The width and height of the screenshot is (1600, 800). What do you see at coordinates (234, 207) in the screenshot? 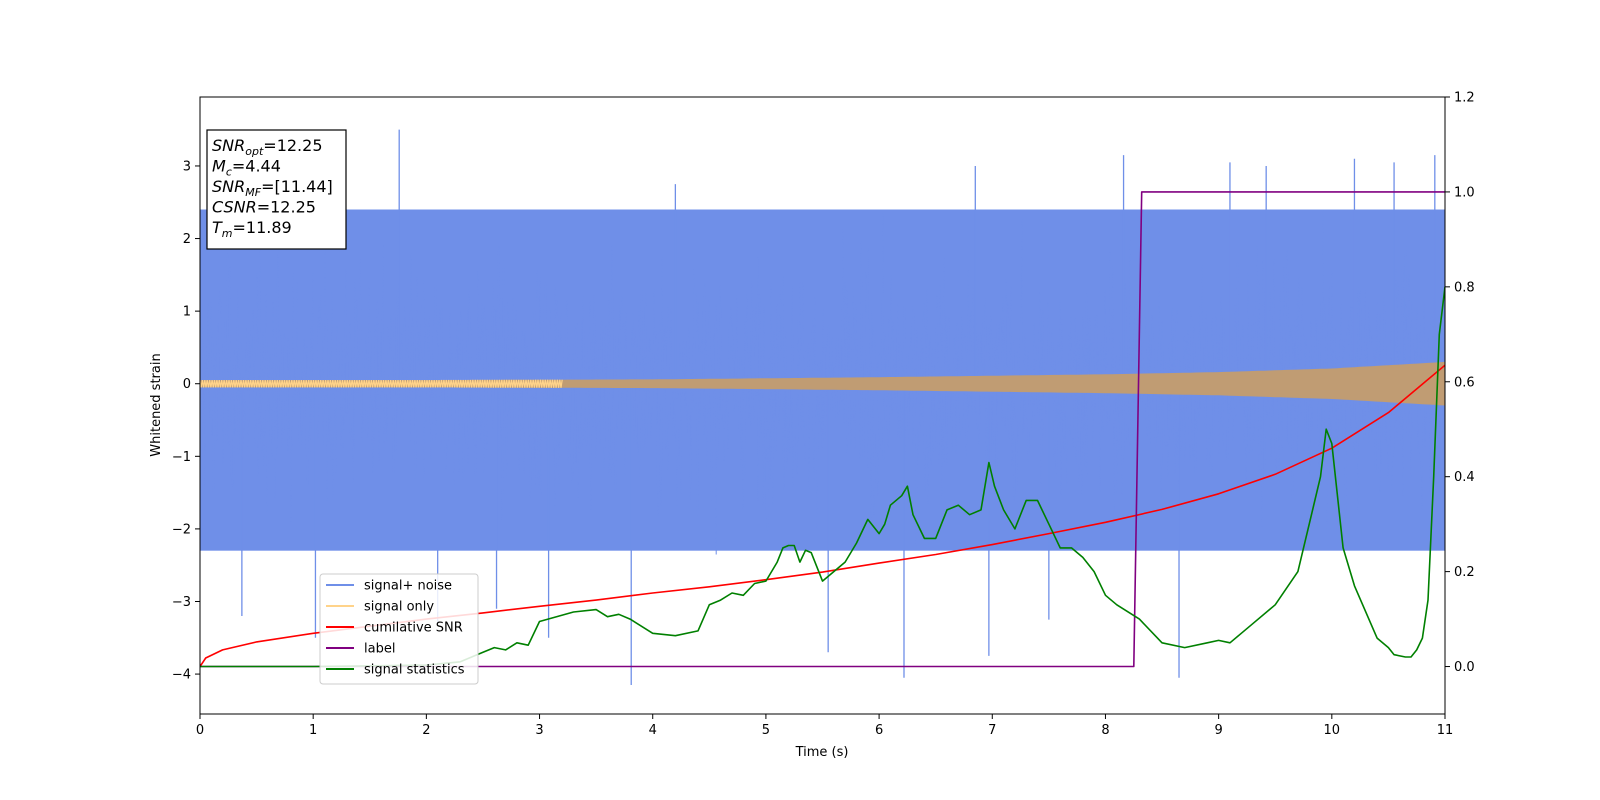
I see `annotation-symbol: CSNR` at bounding box center [234, 207].